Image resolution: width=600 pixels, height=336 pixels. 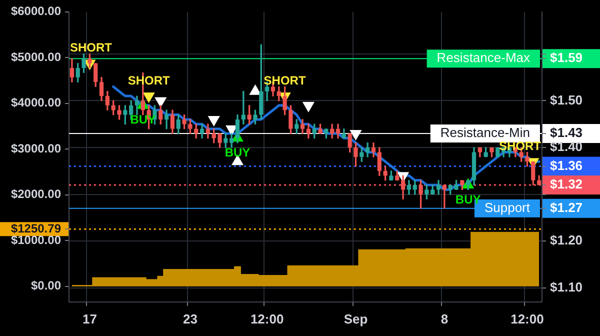 What do you see at coordinates (36, 228) in the screenshot?
I see `y2-tick-label: $1250.79` at bounding box center [36, 228].